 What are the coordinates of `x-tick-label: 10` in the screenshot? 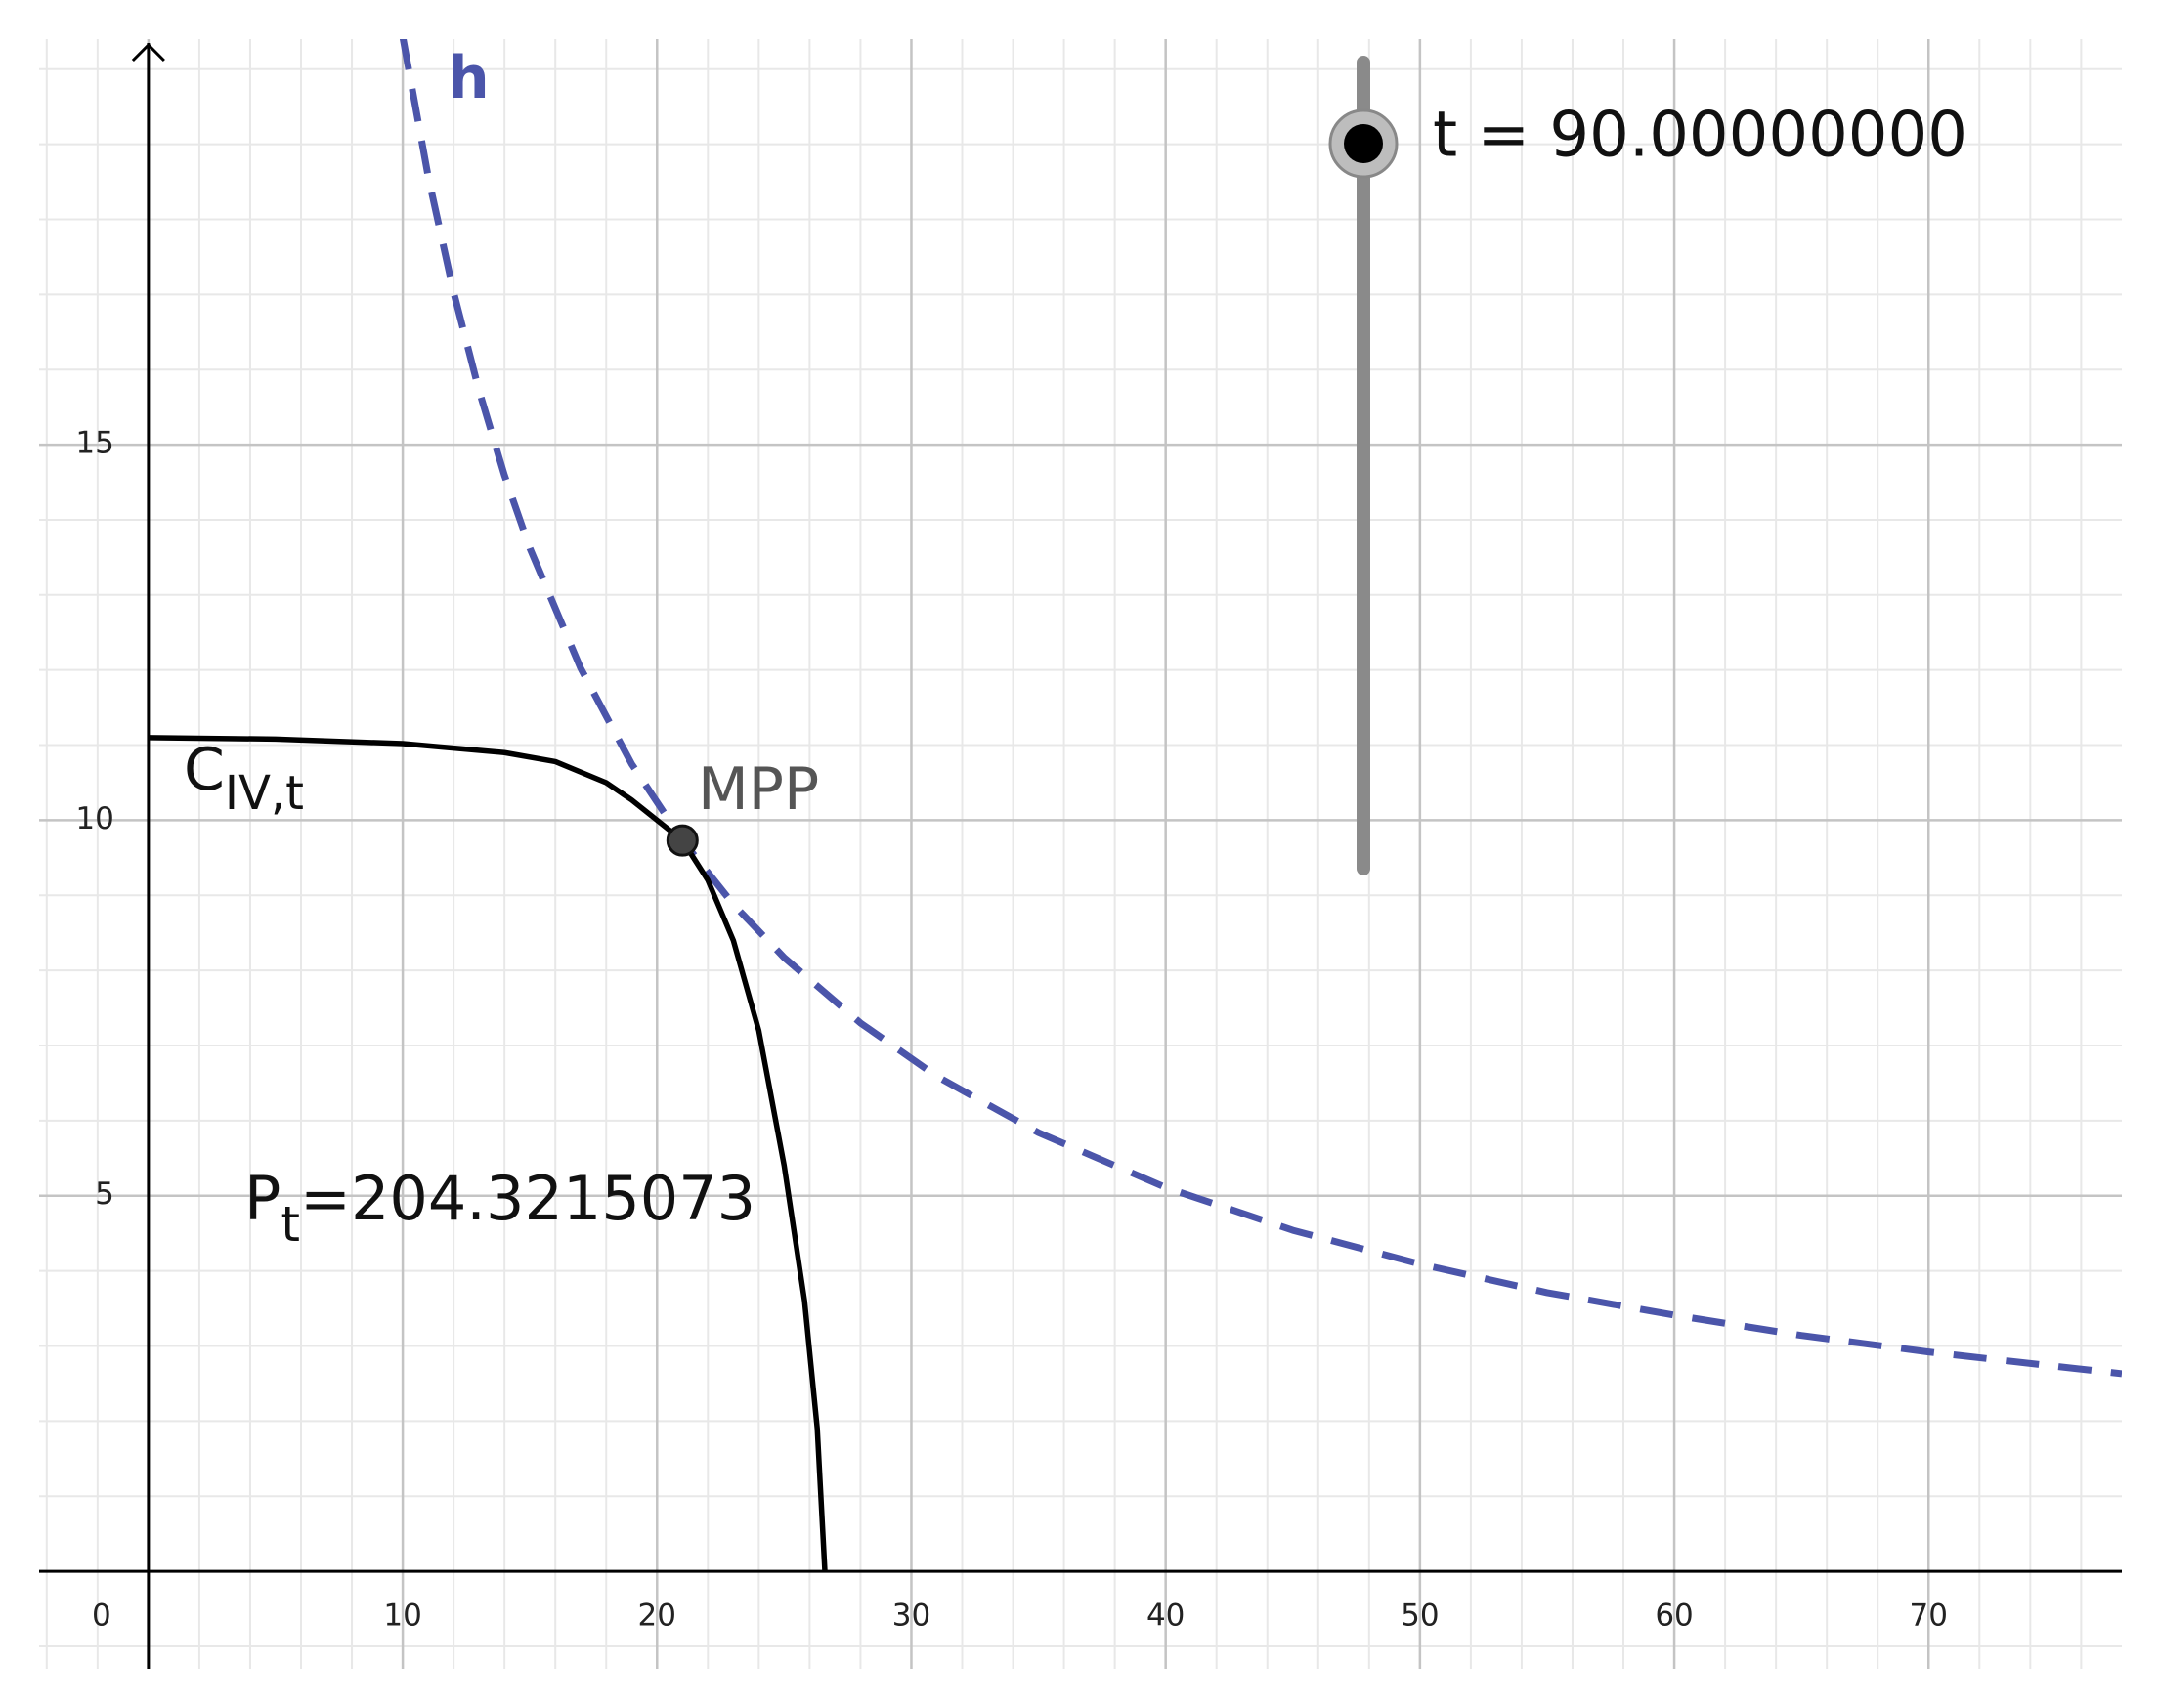 It's located at (402, 1616).